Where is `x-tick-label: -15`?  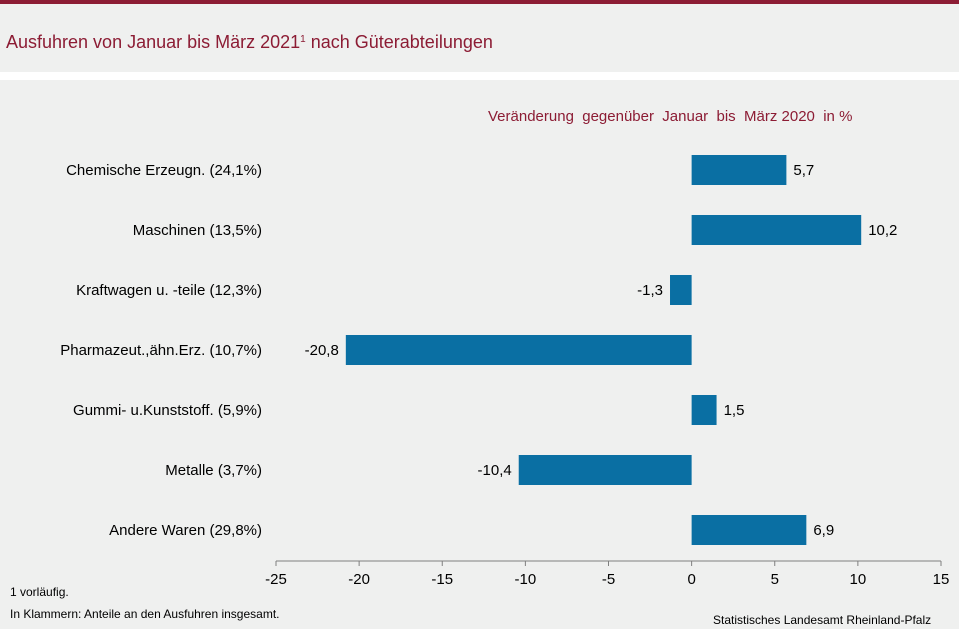
x-tick-label: -15 is located at coordinates (442, 579).